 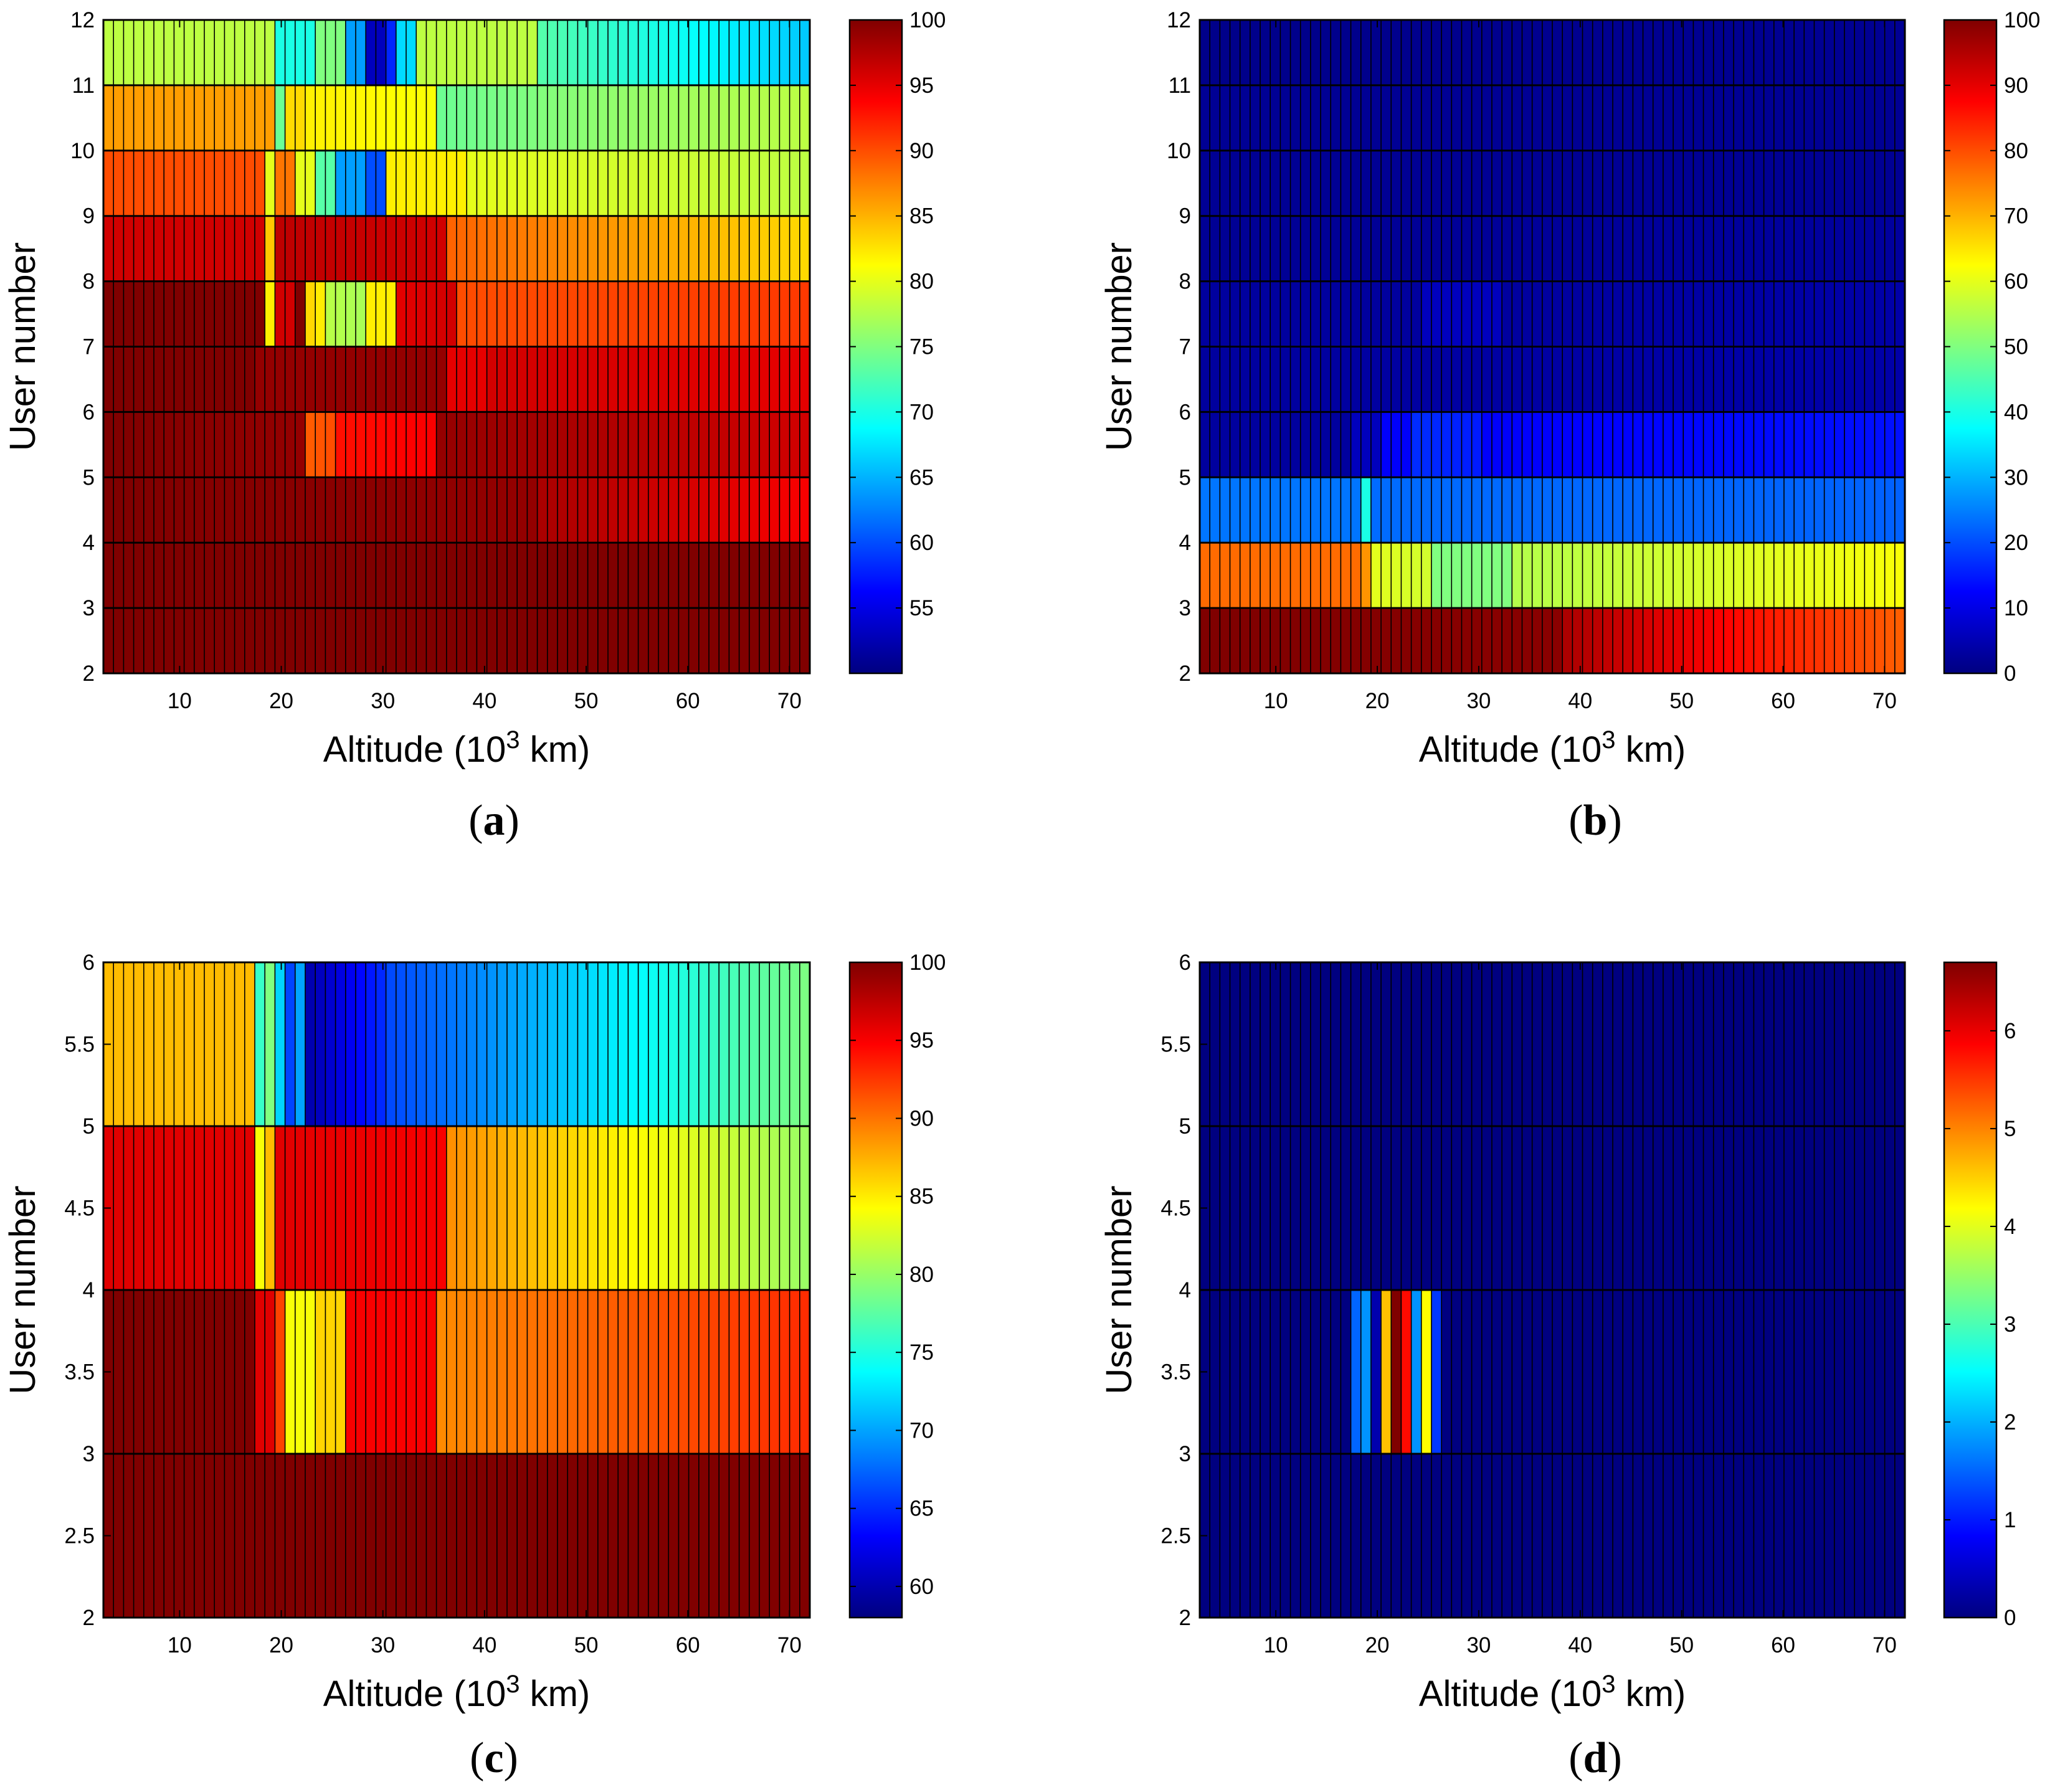 What do you see at coordinates (2010, 1520) in the screenshot?
I see `colorbar-tick-label: 1` at bounding box center [2010, 1520].